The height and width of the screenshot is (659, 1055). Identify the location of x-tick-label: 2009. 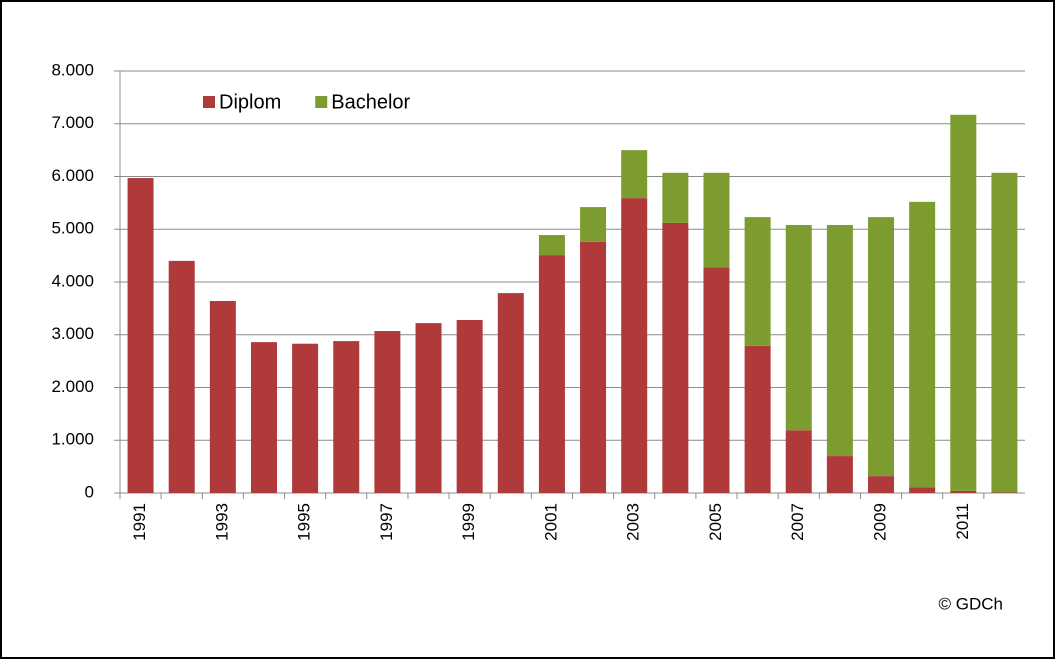
(880, 522).